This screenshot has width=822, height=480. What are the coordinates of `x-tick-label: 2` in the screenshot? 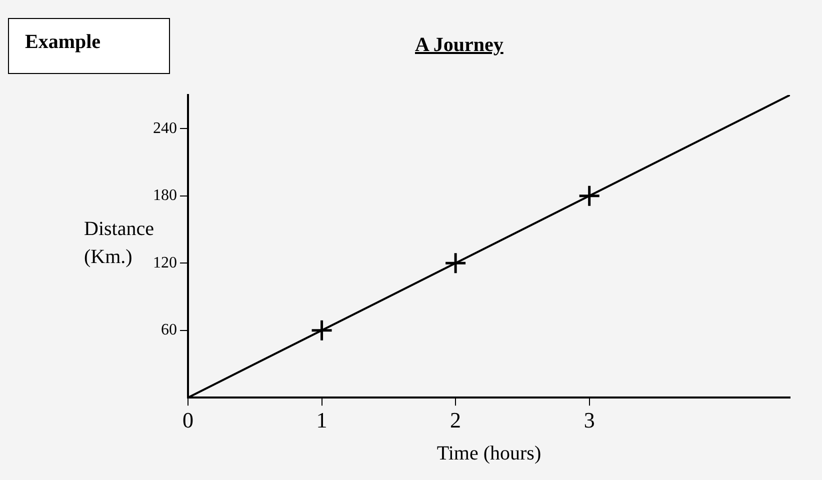 It's located at (456, 420).